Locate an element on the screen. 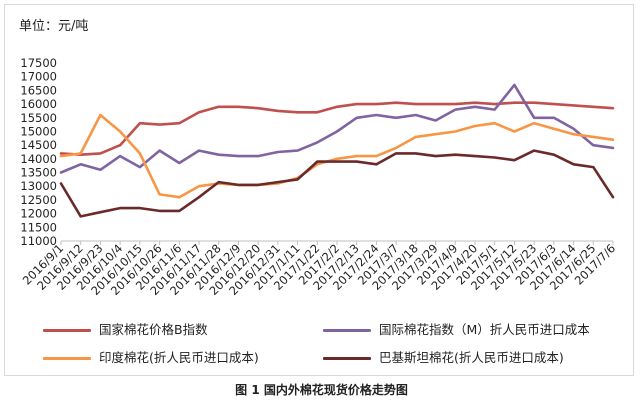  y-tick-label: 17500 is located at coordinates (38, 63).